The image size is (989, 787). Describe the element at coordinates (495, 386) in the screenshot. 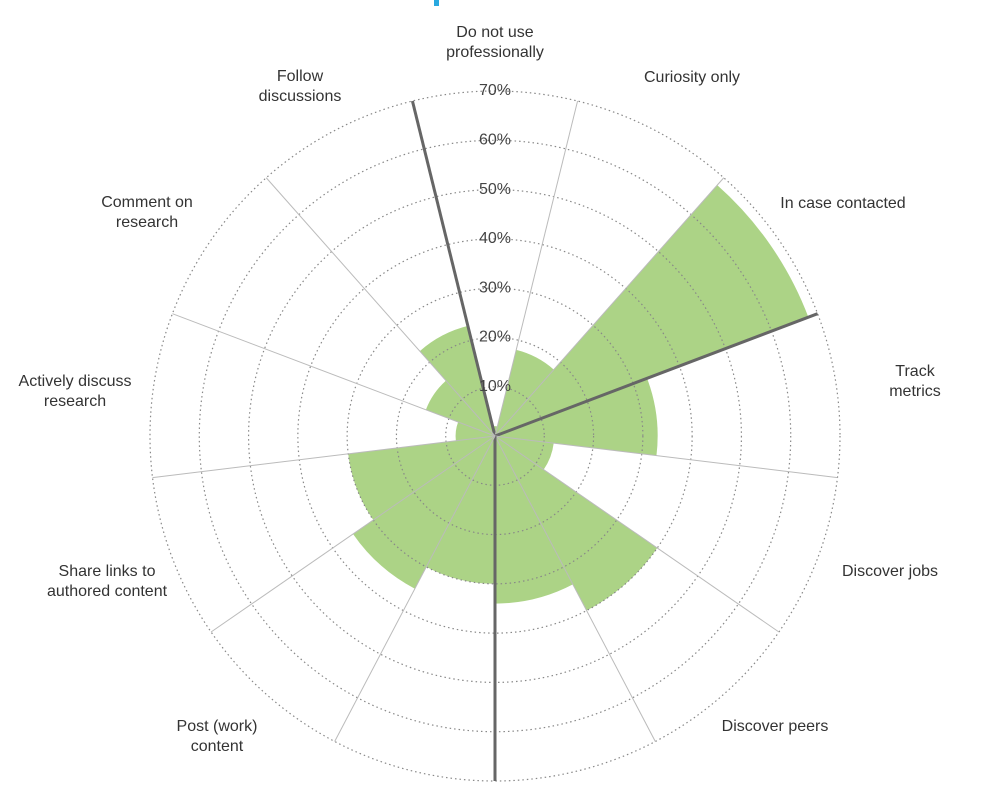

I see `r-tick-label: 10%` at that location.